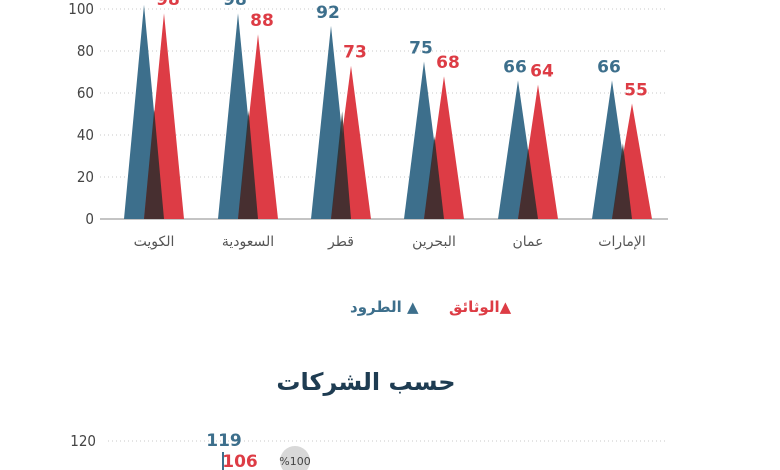  What do you see at coordinates (636, 91) in the screenshot?
I see `value-label-documents: 55` at bounding box center [636, 91].